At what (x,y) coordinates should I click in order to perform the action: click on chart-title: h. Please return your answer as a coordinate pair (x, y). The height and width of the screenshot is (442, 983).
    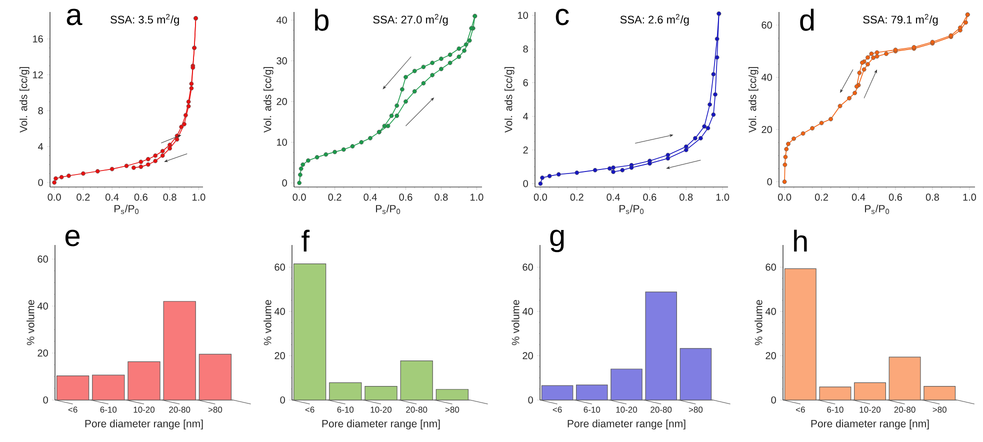
    Looking at the image, I should click on (800, 241).